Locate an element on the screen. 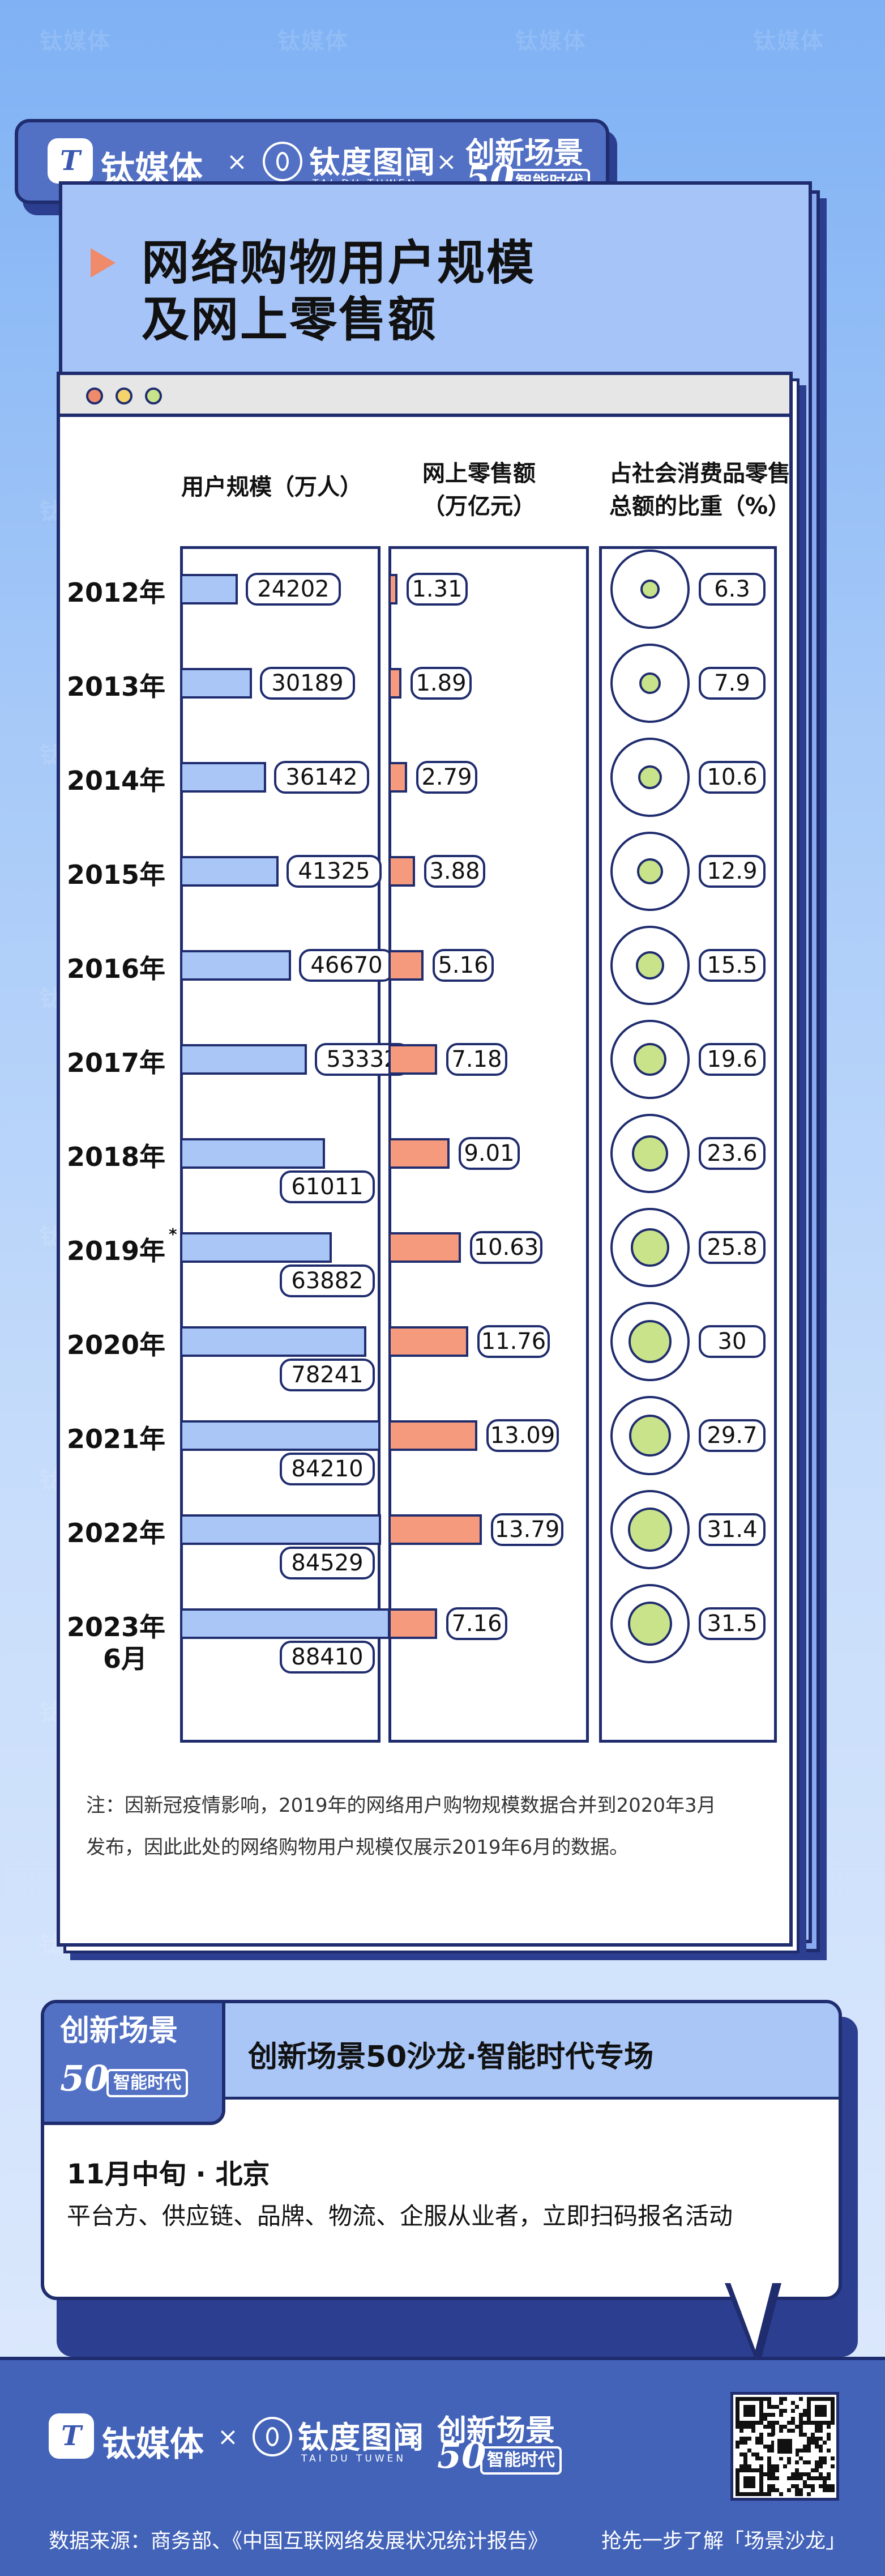  page-title-line1: 网络购物用户规模 is located at coordinates (339, 263).